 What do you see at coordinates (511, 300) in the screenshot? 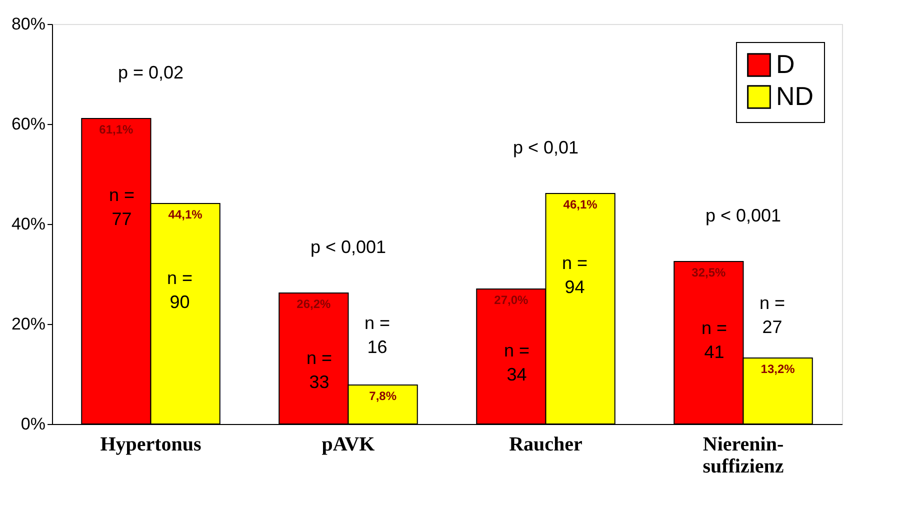
I see `data-label: 27,0%` at bounding box center [511, 300].